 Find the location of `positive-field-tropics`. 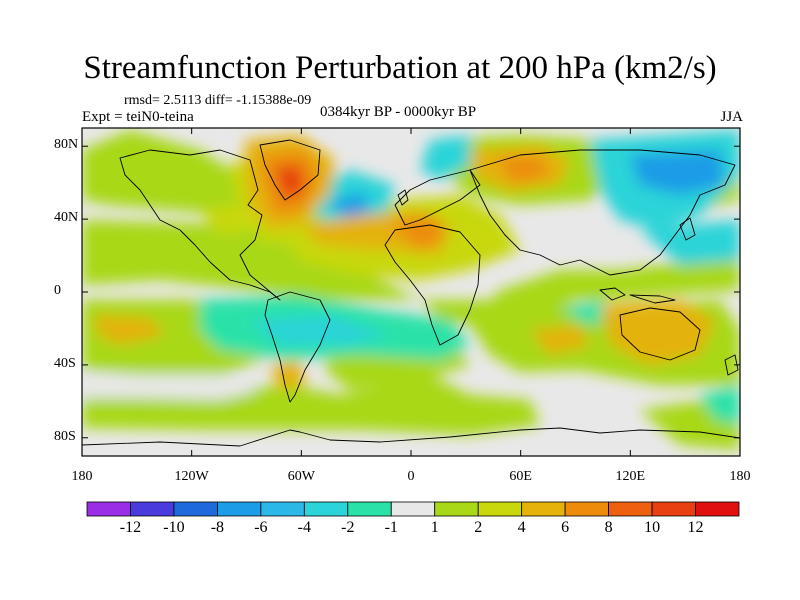

positive-field-tropics is located at coordinates (411, 272).